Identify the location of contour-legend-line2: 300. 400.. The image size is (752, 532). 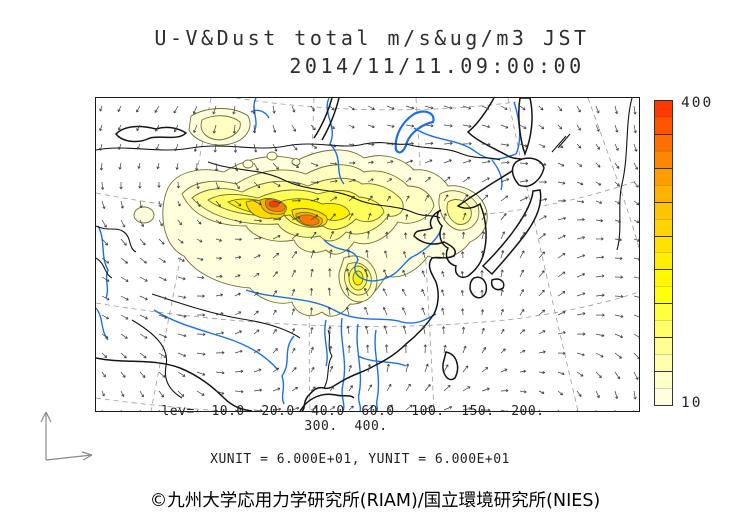
(346, 426).